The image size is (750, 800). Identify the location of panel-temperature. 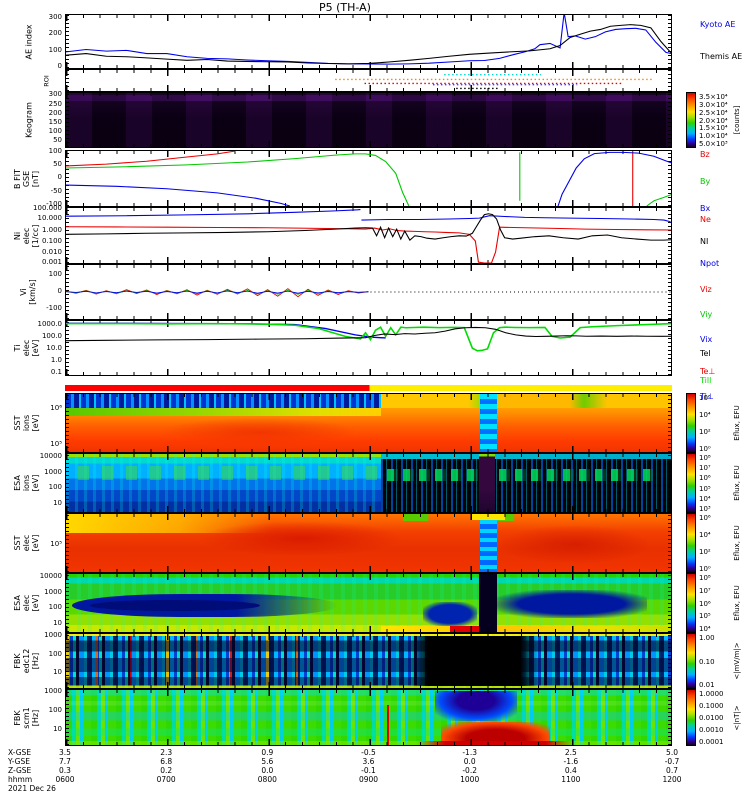
(368, 348).